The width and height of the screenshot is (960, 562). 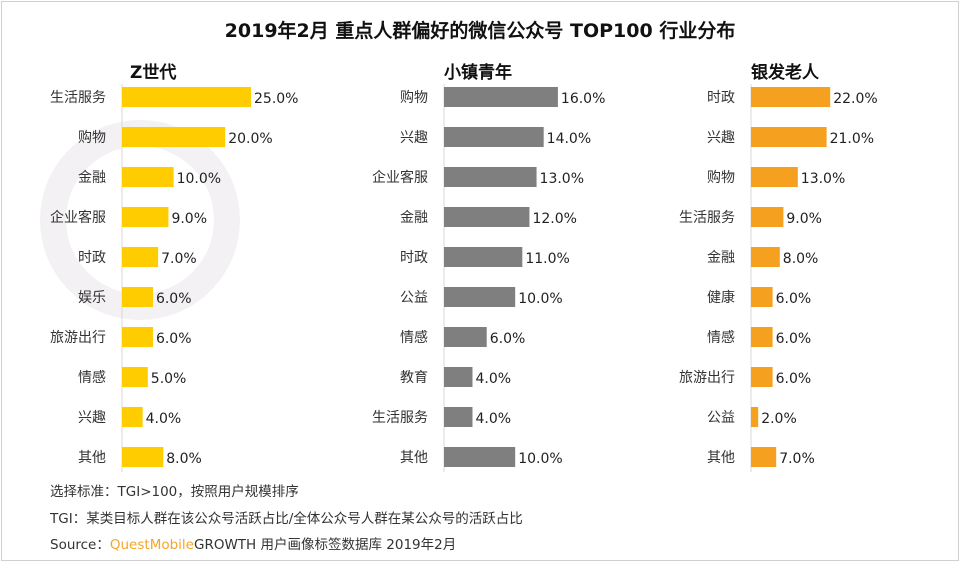 What do you see at coordinates (547, 259) in the screenshot?
I see `data-label: 11.0%` at bounding box center [547, 259].